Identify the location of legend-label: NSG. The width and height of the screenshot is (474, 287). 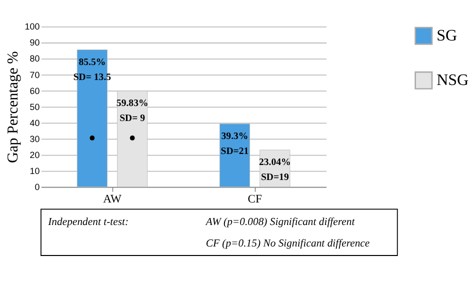
(453, 80).